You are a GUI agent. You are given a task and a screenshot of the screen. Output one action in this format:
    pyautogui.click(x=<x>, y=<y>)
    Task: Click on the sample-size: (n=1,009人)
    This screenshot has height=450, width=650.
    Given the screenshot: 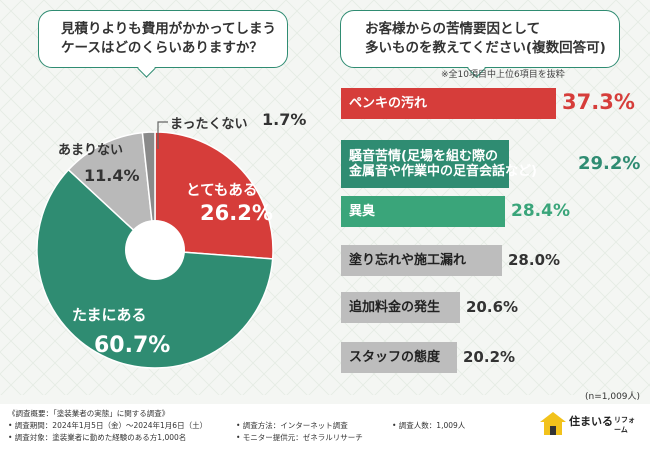 What is the action you would take?
    pyautogui.click(x=613, y=397)
    